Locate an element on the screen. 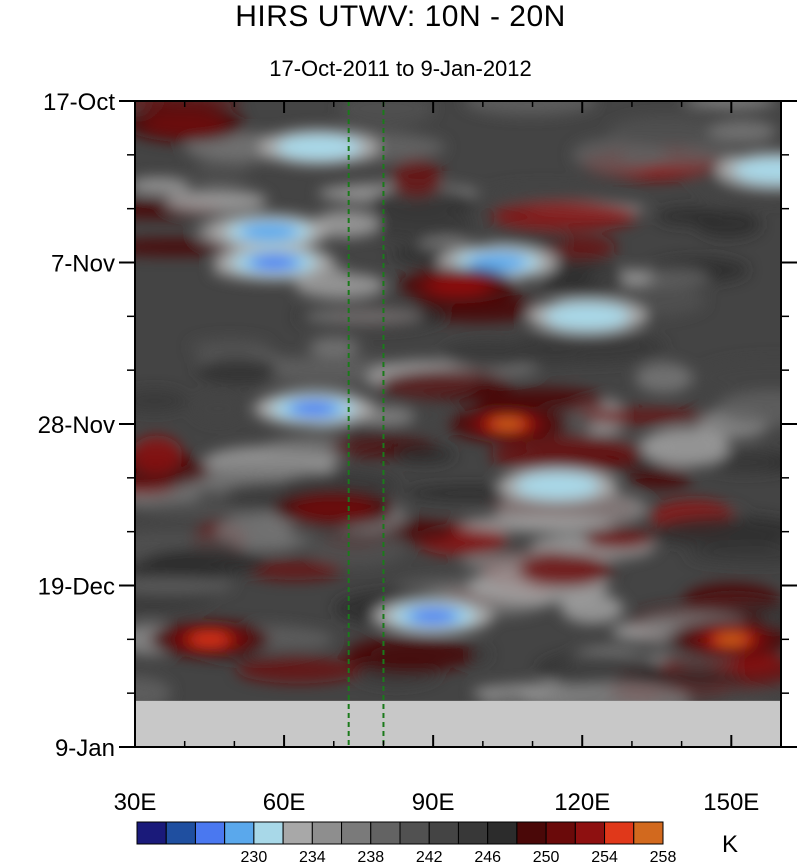 The height and width of the screenshot is (863, 801). x-tick-label: 120E is located at coordinates (582, 802).